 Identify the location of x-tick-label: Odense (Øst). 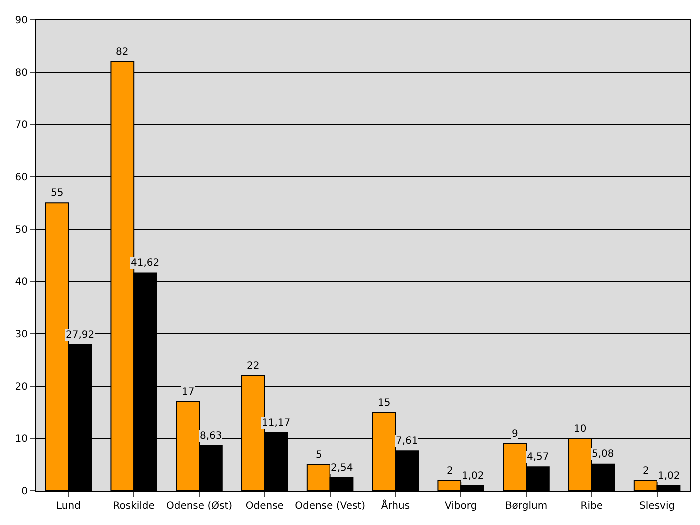
(199, 506).